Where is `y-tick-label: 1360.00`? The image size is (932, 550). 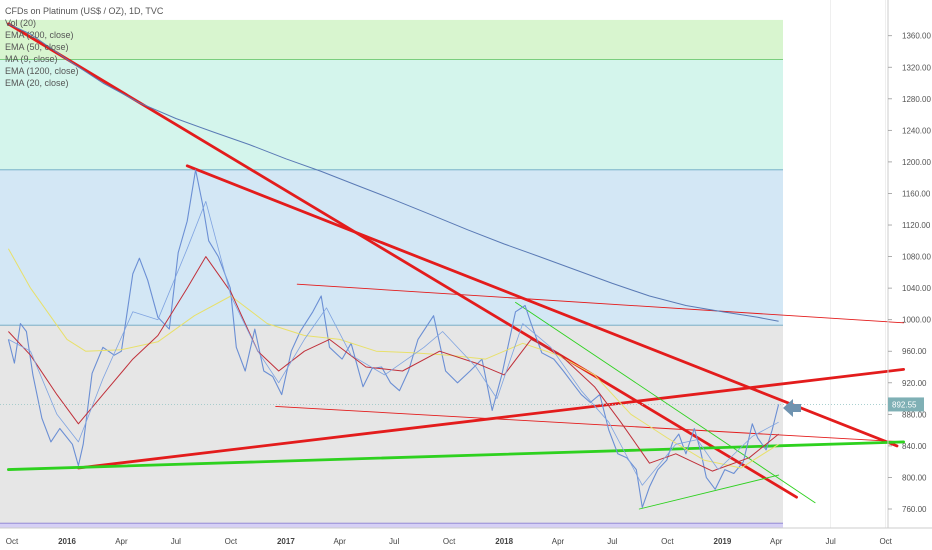
y-tick-label: 1360.00 is located at coordinates (916, 36).